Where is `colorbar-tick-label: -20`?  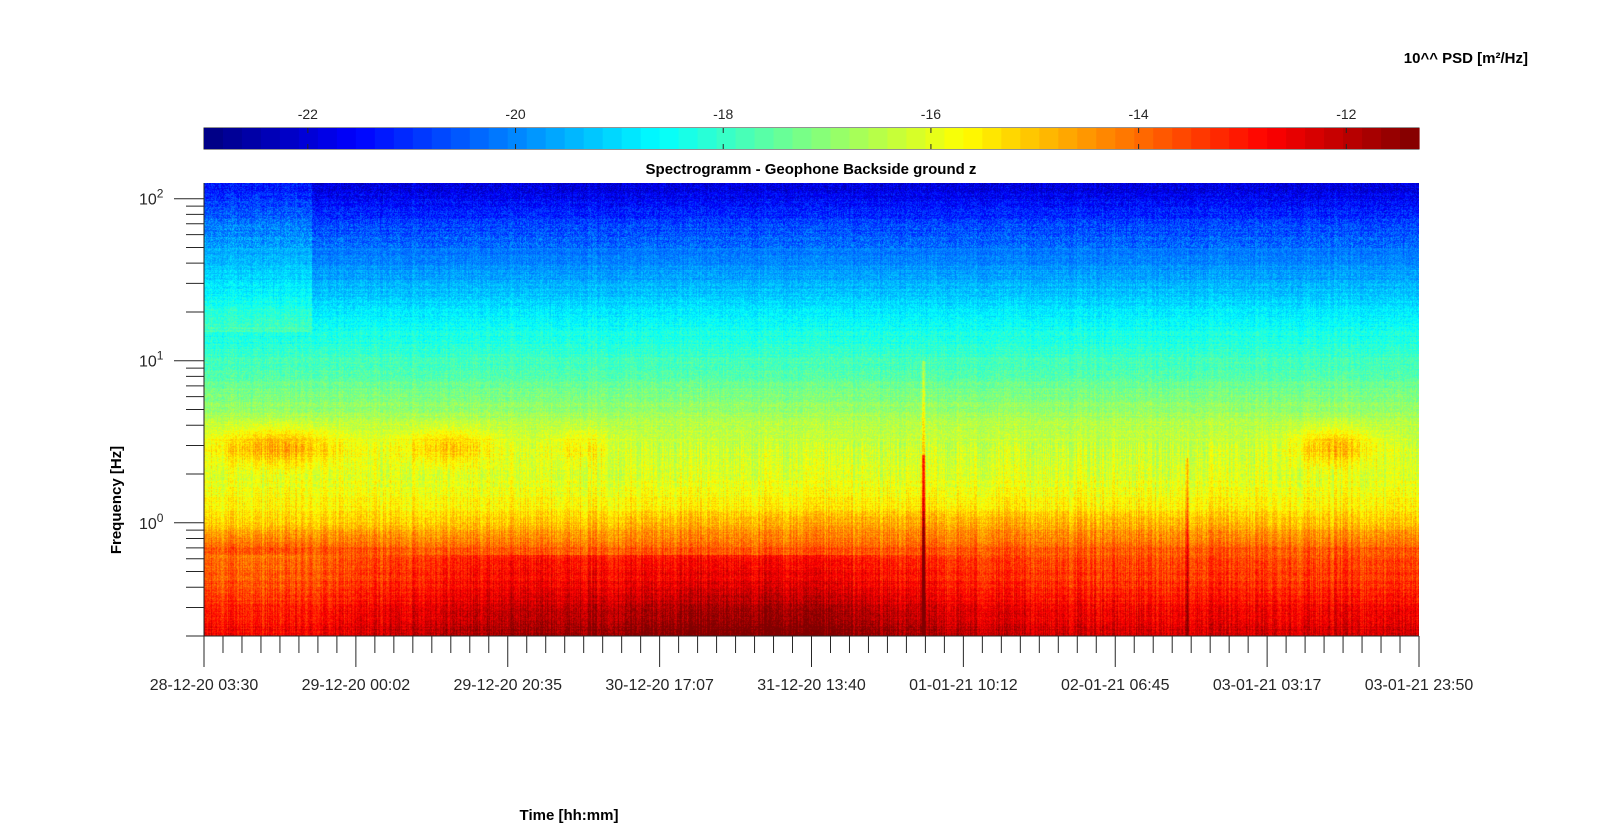
colorbar-tick-label: -20 is located at coordinates (515, 114).